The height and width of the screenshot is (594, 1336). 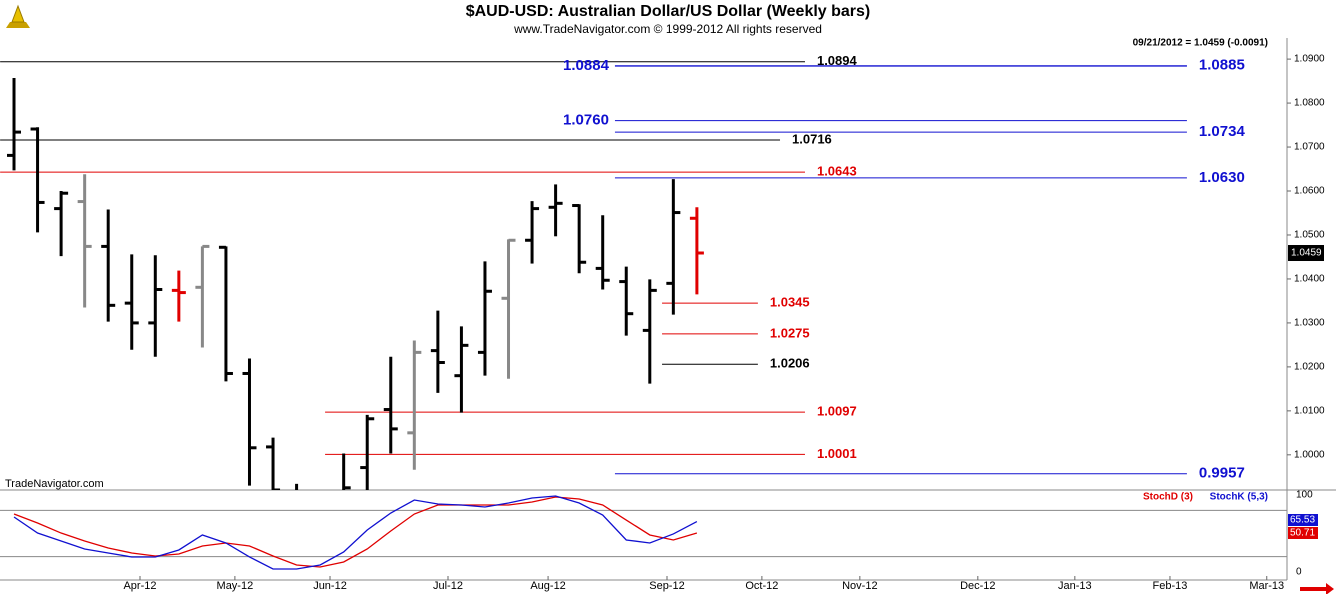 What do you see at coordinates (1317, 588) in the screenshot?
I see `scroll-arrow` at bounding box center [1317, 588].